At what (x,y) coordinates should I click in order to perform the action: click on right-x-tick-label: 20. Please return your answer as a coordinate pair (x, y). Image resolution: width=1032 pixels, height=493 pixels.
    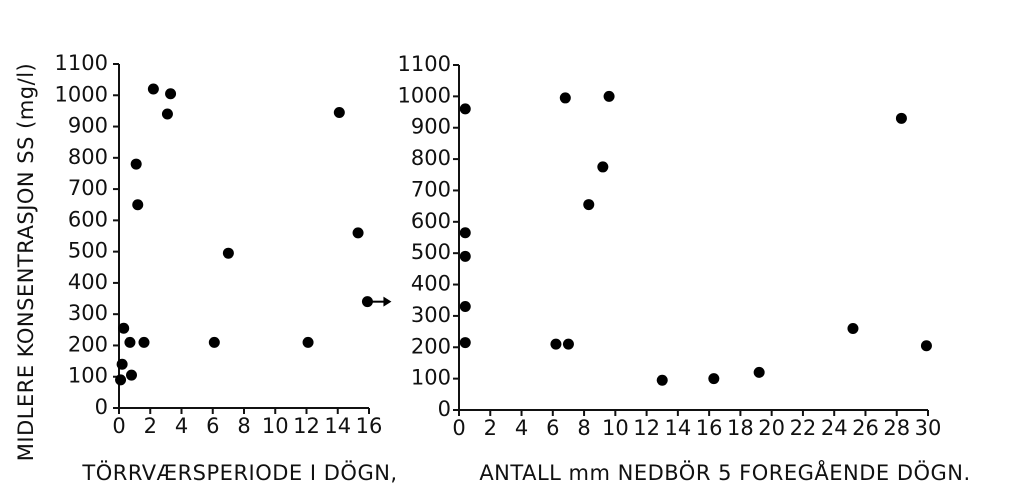
    Looking at the image, I should click on (771, 428).